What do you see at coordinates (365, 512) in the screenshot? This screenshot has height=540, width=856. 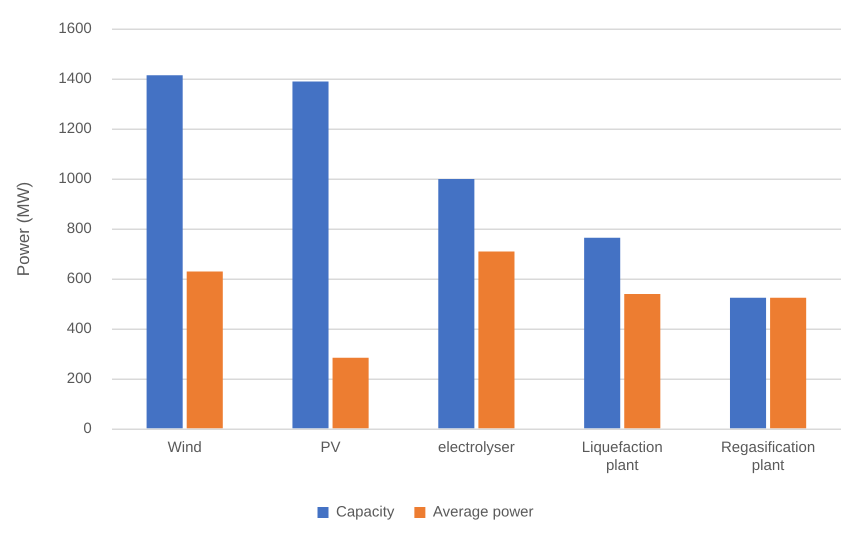 I see `legend-label: Capacity` at bounding box center [365, 512].